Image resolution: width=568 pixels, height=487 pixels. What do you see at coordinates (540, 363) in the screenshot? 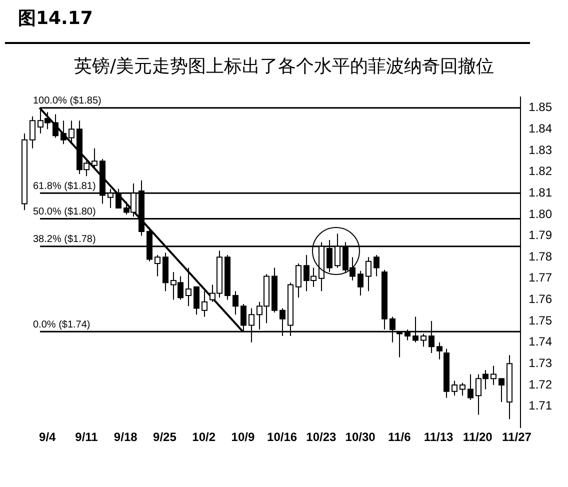
I see `y-tick-label: 1.73` at bounding box center [540, 363].